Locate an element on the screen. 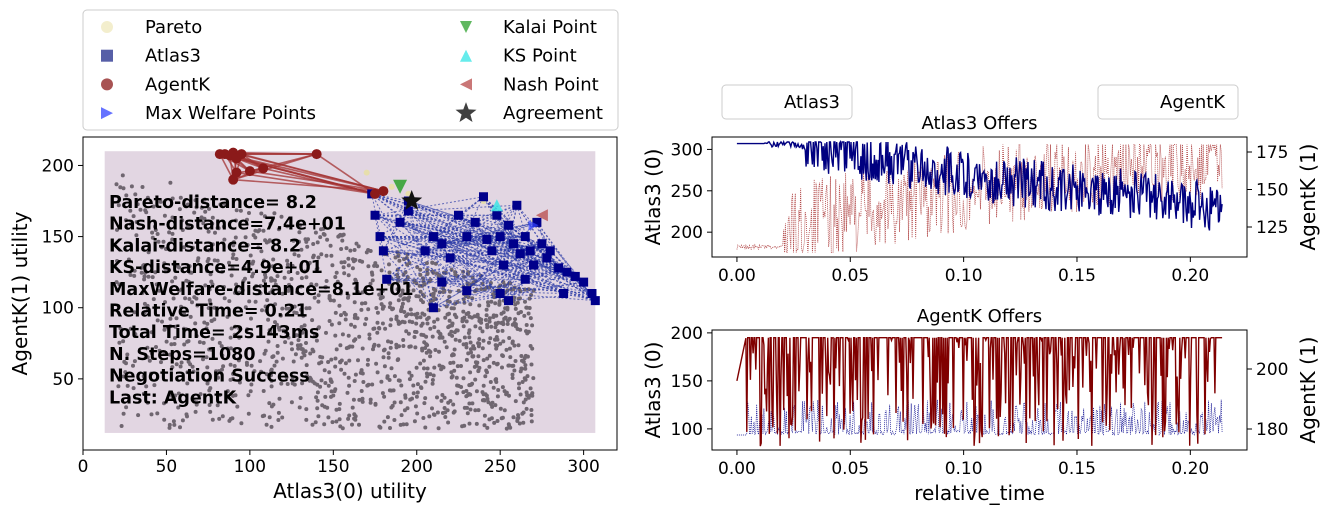  pareto-point is located at coordinates (366, 172).